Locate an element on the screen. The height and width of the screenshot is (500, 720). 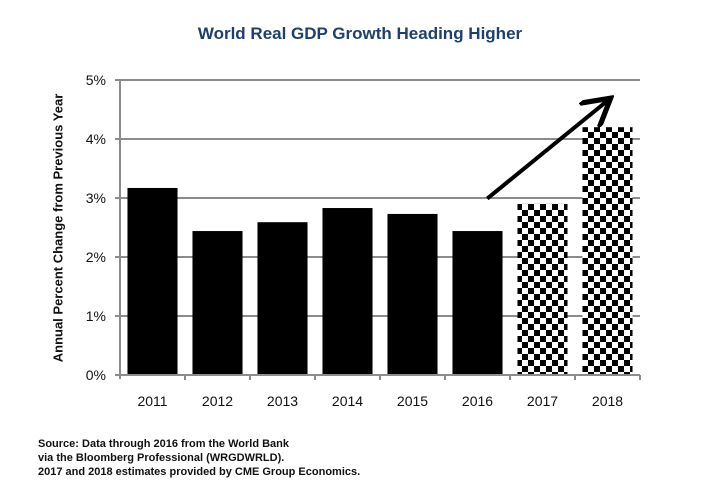
x-tick-label: 2015 is located at coordinates (412, 401).